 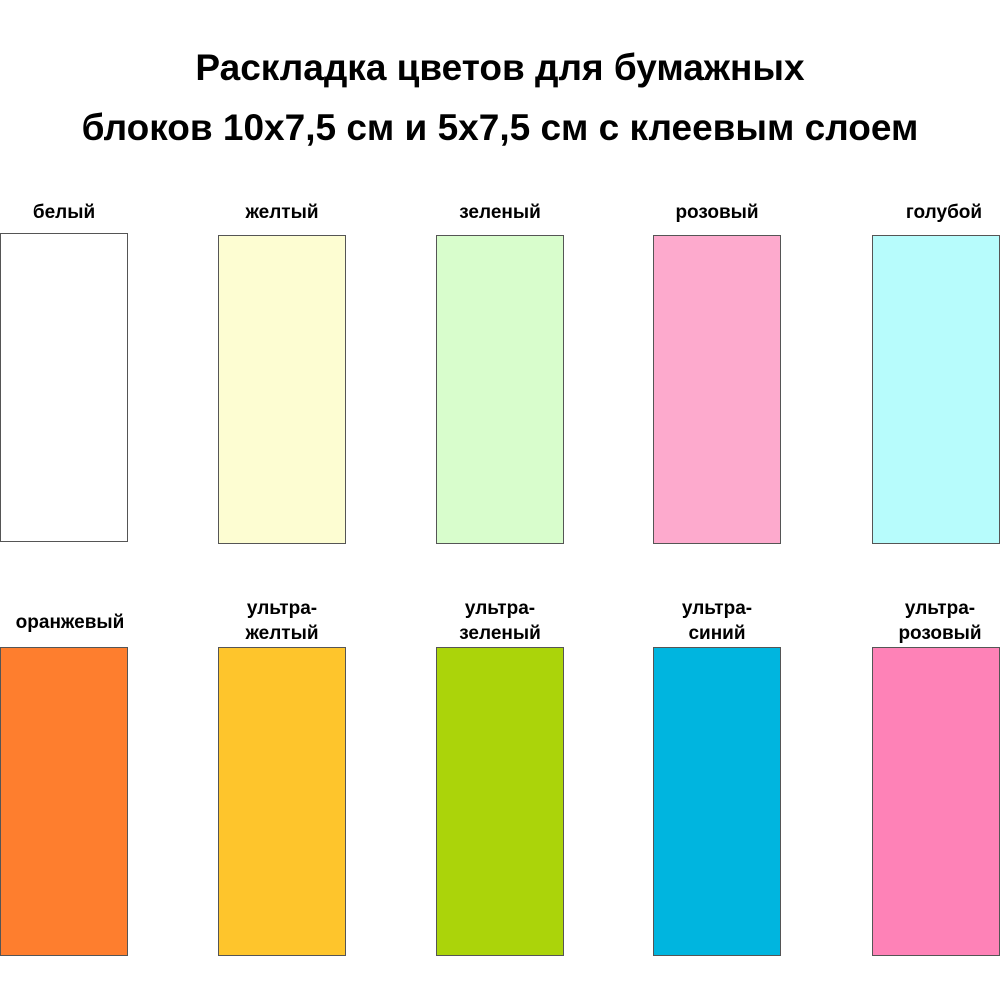 I want to click on swatch-label-line-2: синий, so click(x=717, y=633).